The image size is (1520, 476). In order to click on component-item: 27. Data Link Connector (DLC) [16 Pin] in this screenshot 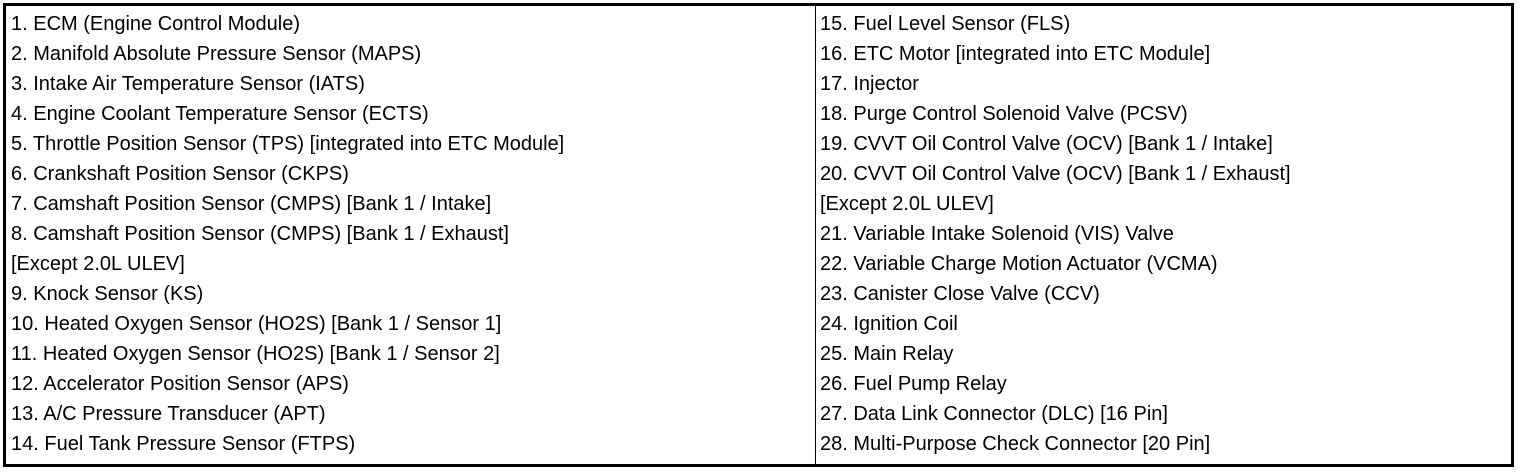, I will do `click(994, 414)`.